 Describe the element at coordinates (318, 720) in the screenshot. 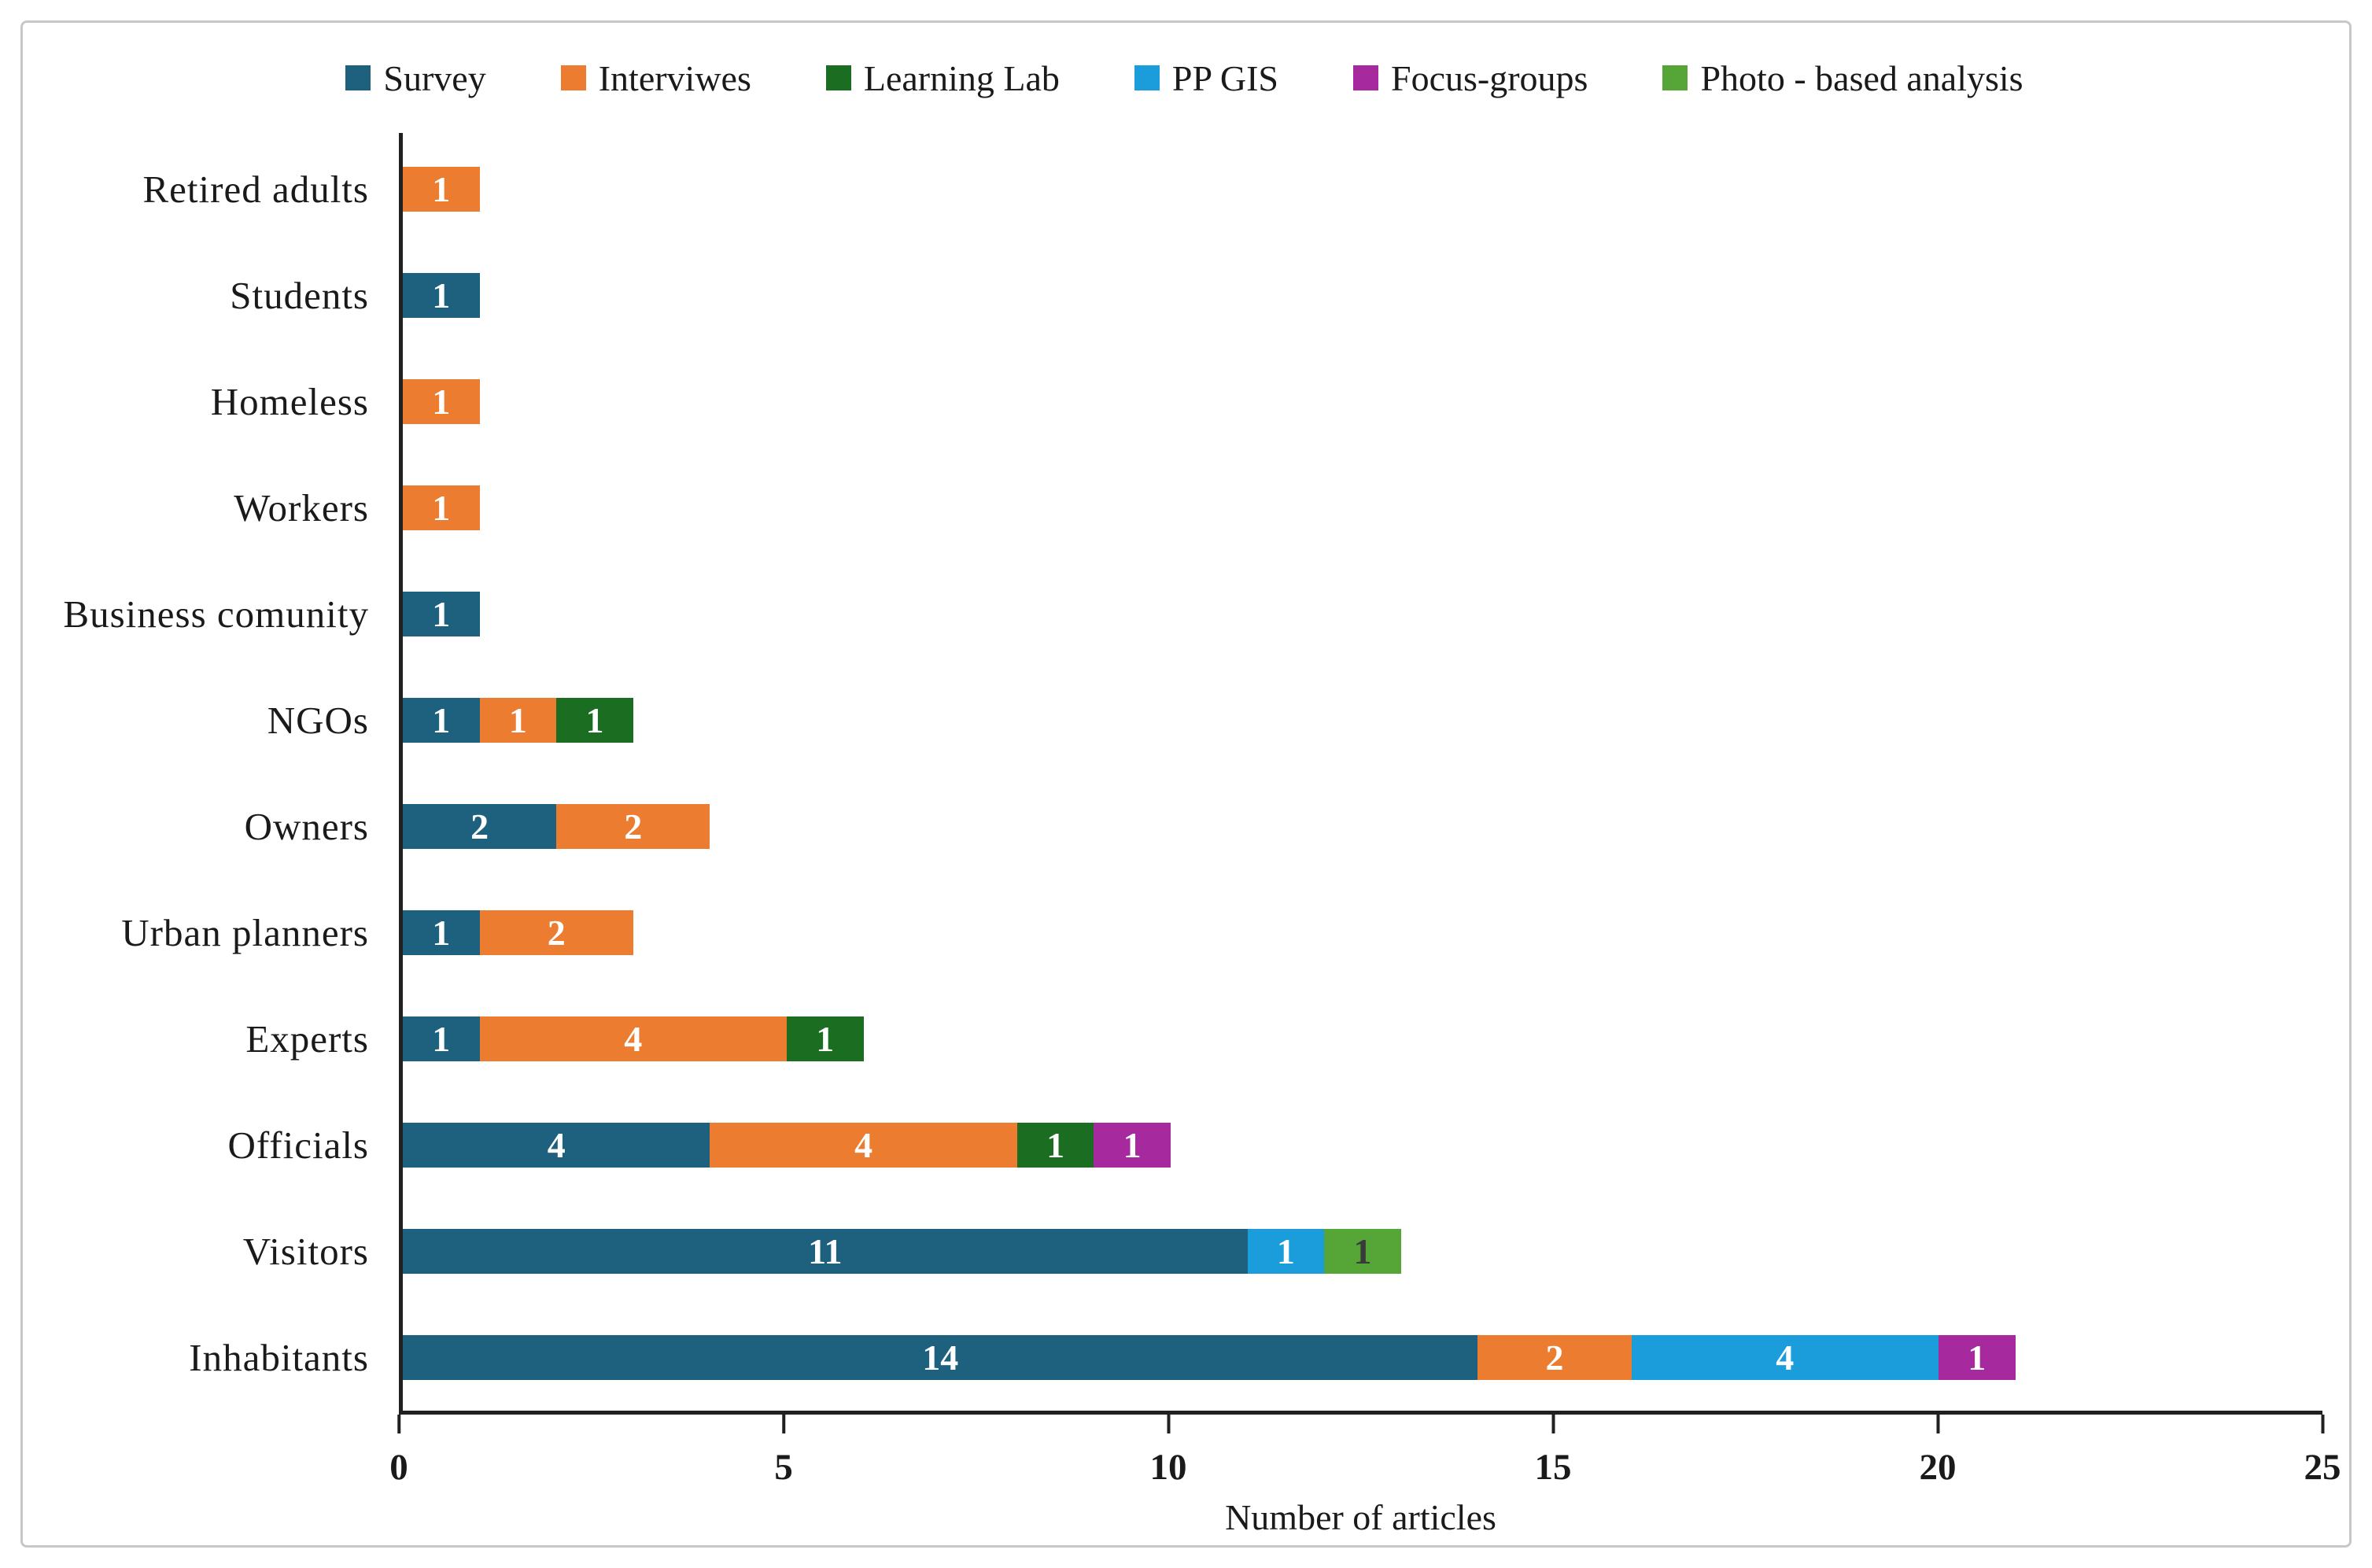

I see `category-label: NGOs` at that location.